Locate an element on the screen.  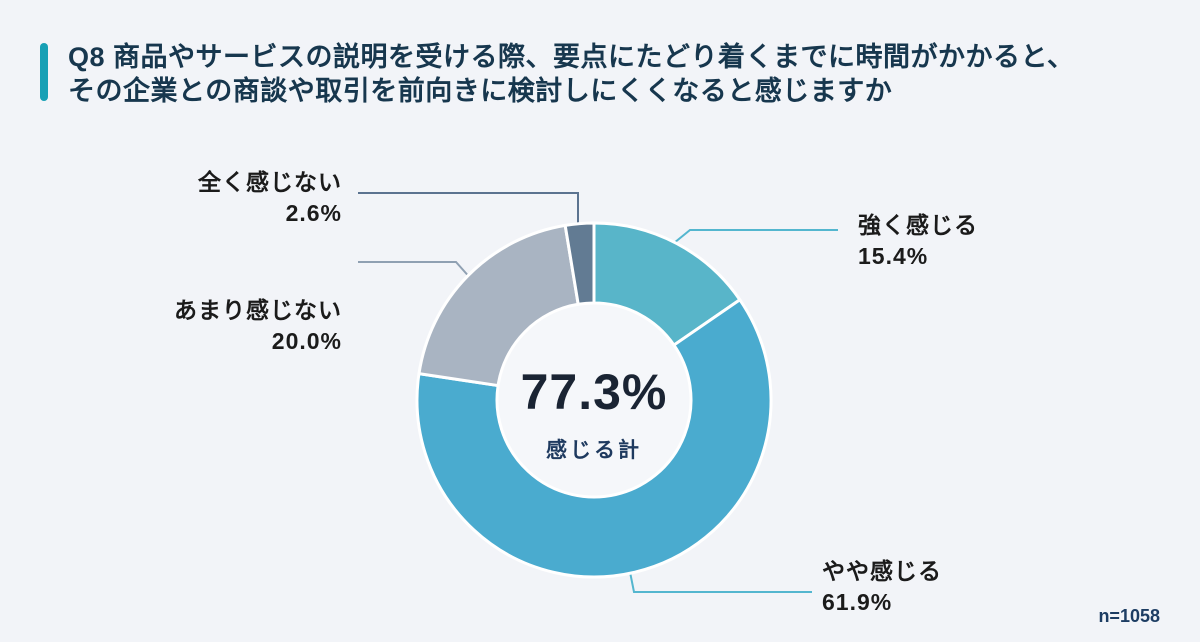
question-title-line1: Q8 商品やサービスの説明を受ける際、要点にたどり着くまでに時間がかかると、 is located at coordinates (571, 57).